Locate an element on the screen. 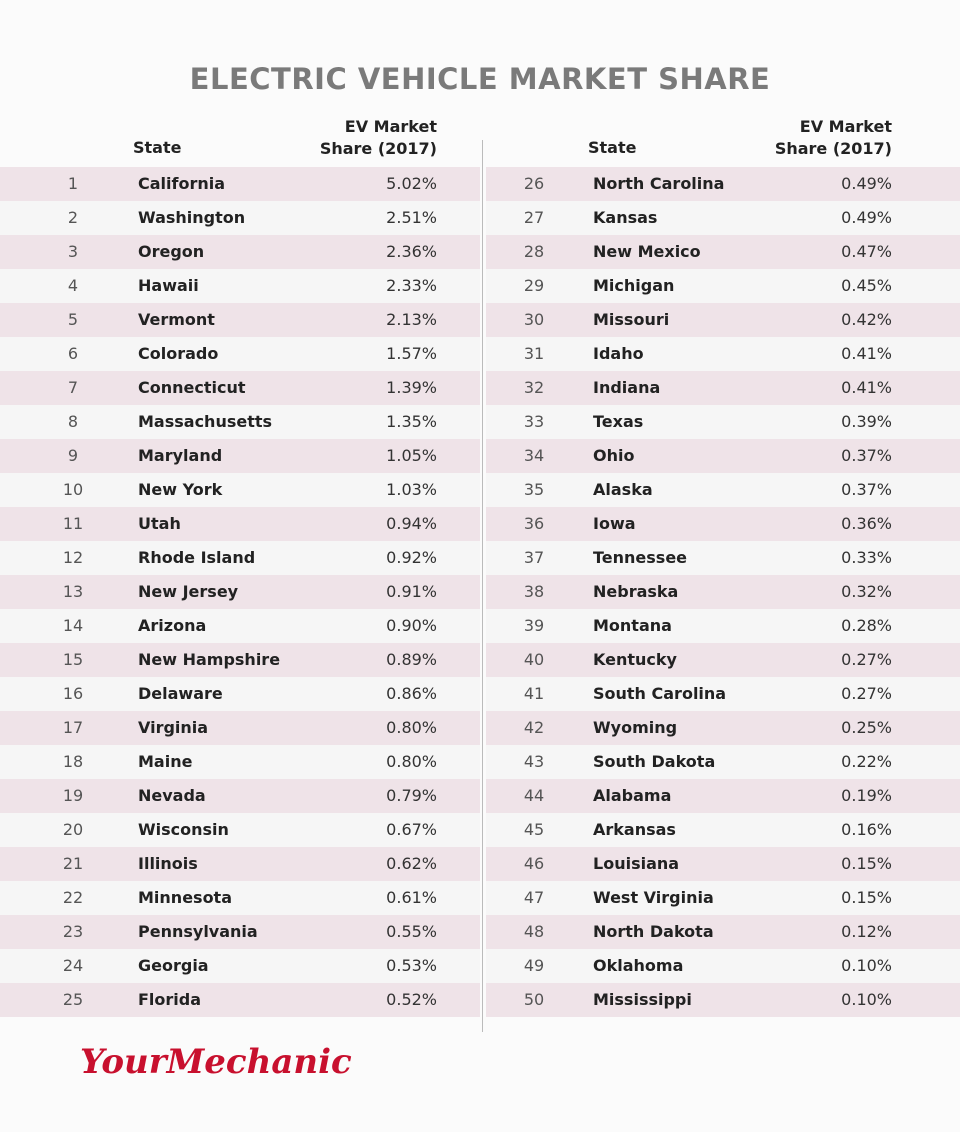 This screenshot has height=1132, width=960. market-share: 2.51% is located at coordinates (411, 217).